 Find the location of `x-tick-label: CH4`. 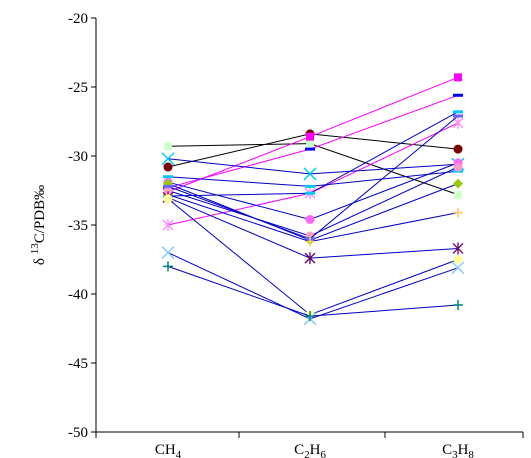

x-tick-label: CH4 is located at coordinates (168, 450).